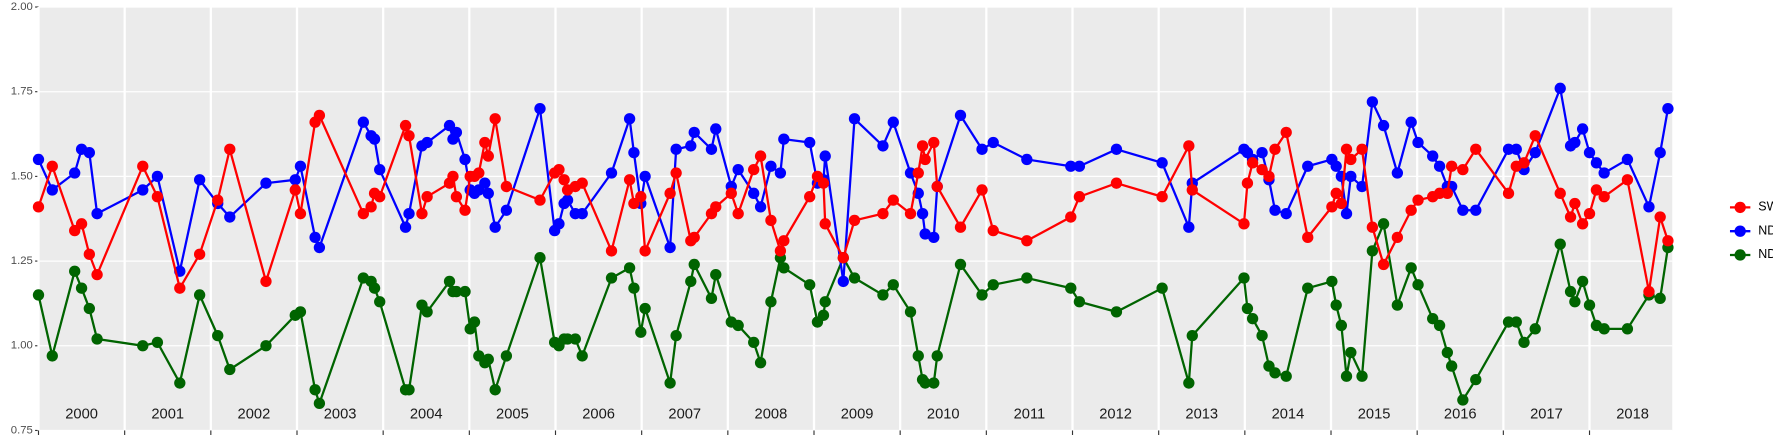 This screenshot has width=1773, height=442. Describe the element at coordinates (1740, 255) in the screenshot. I see `legend-marker` at that location.